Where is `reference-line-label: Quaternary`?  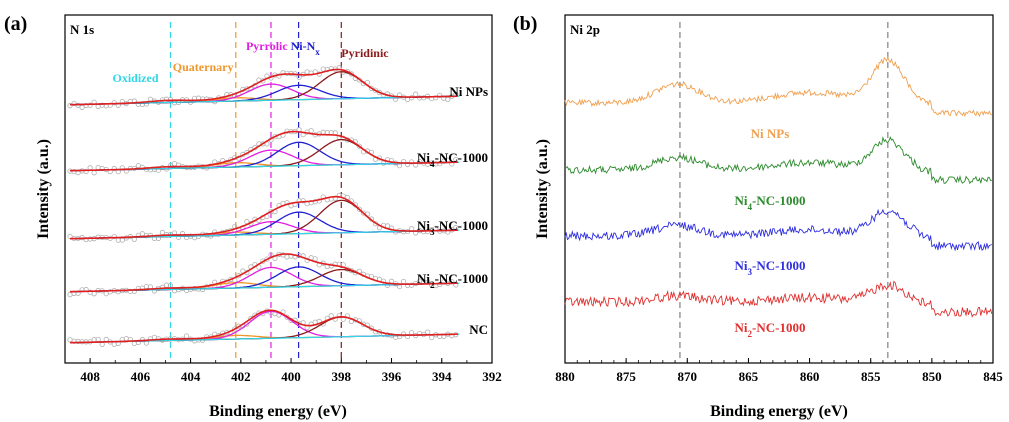 reference-line-label: Quaternary is located at coordinates (203, 67).